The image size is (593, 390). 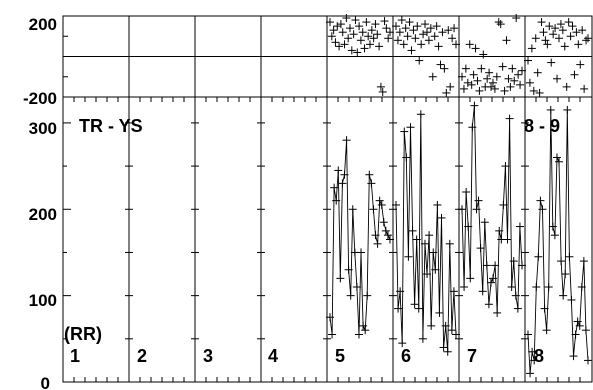 What do you see at coordinates (539, 356) in the screenshot?
I see `segment-label-8: 8` at bounding box center [539, 356].